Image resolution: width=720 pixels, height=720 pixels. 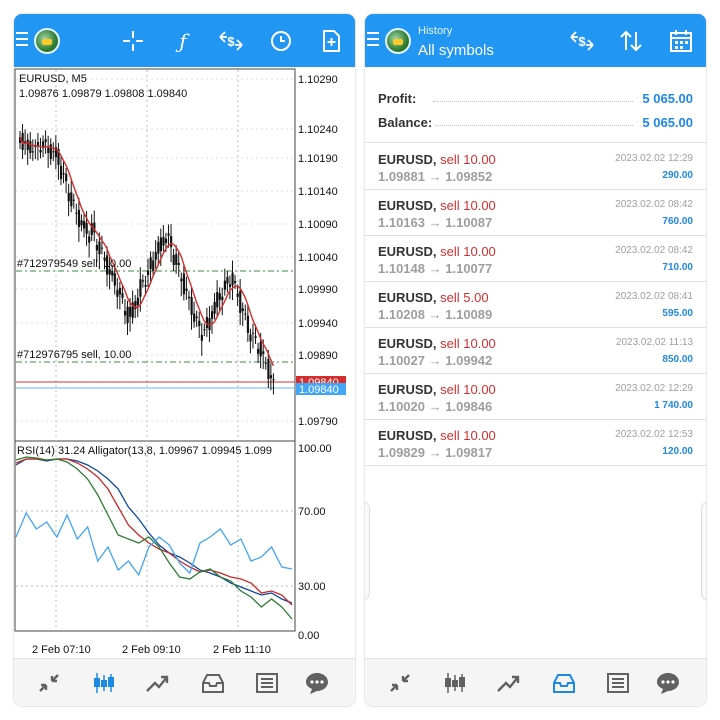 I want to click on balance-row: Balance: 5 065.00, so click(x=535, y=125).